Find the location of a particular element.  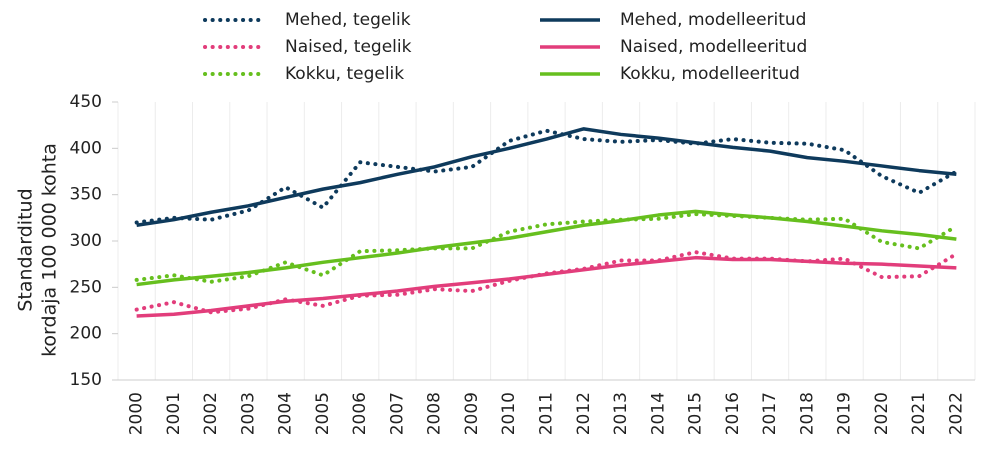

y-tick-label: 250 is located at coordinates (86, 287).